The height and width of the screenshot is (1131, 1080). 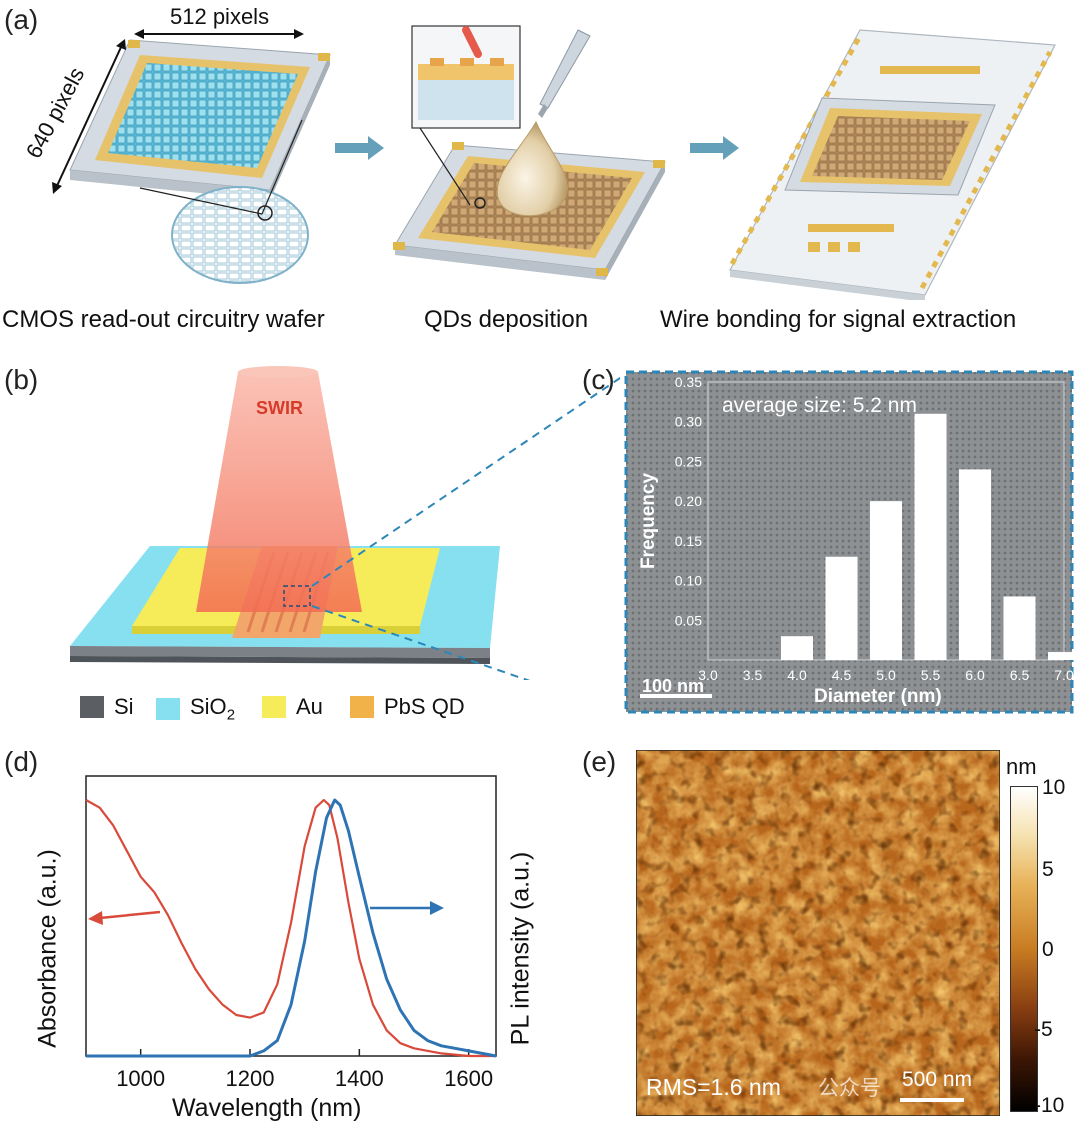 I want to click on legend-si-swatch, so click(x=92, y=707).